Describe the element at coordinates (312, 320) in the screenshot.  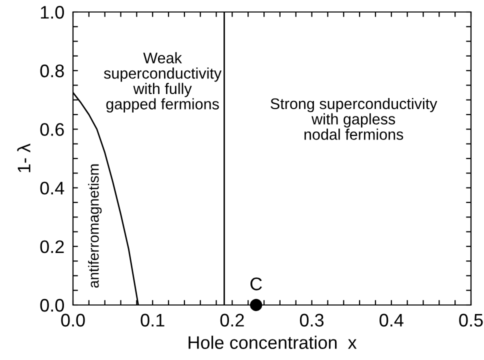
I see `x-tick-label: 0.3` at that location.